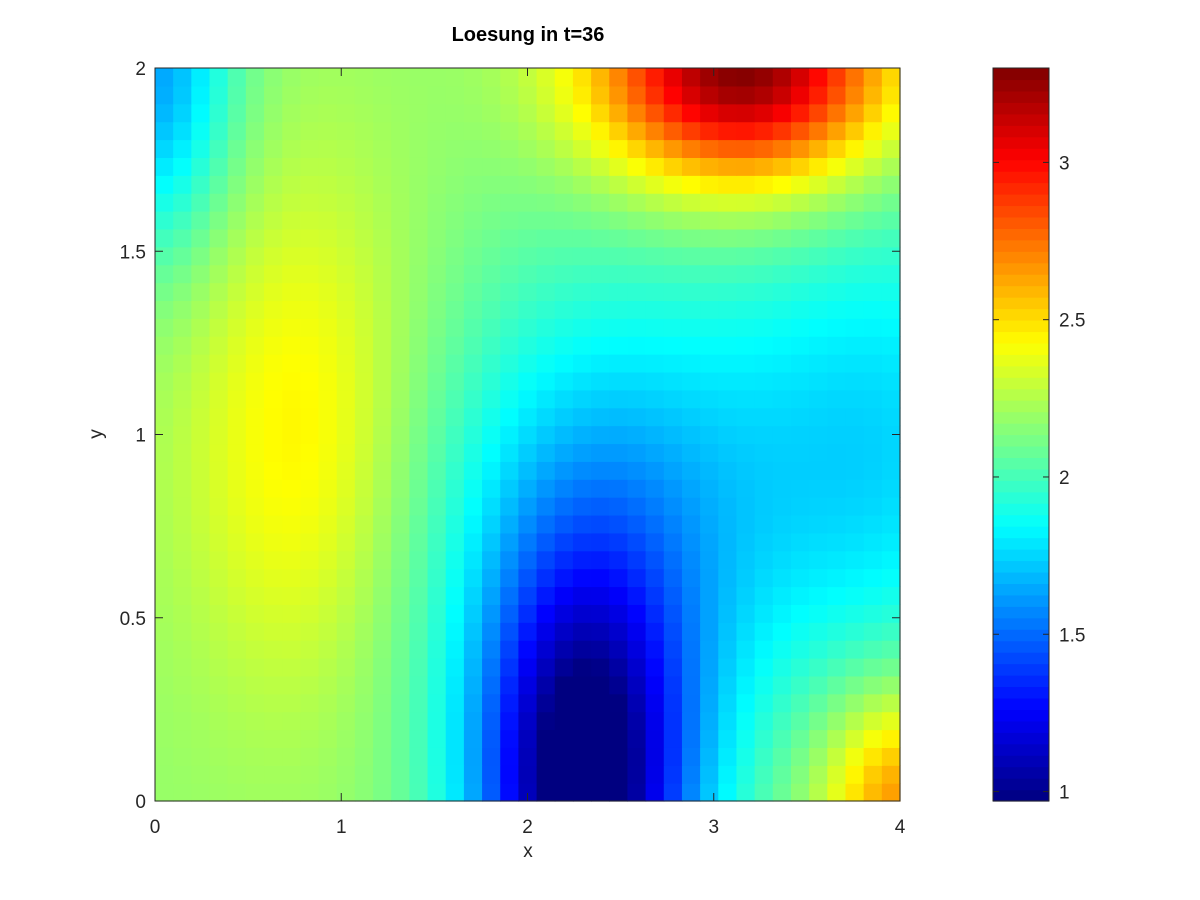 The width and height of the screenshot is (1200, 900). Describe the element at coordinates (1021, 280) in the screenshot. I see `colorbar-step` at that location.